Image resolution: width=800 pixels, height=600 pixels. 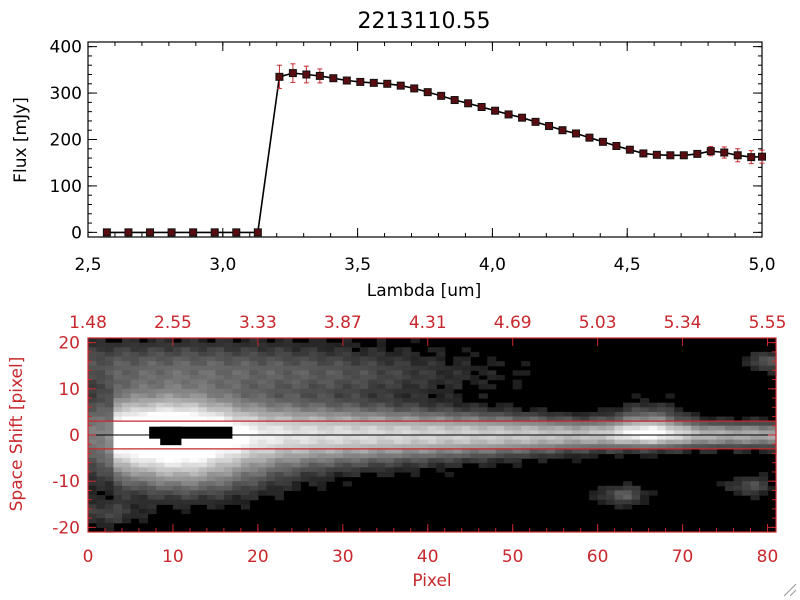 I want to click on top-axis-tick-label: 4.69, so click(x=513, y=323).